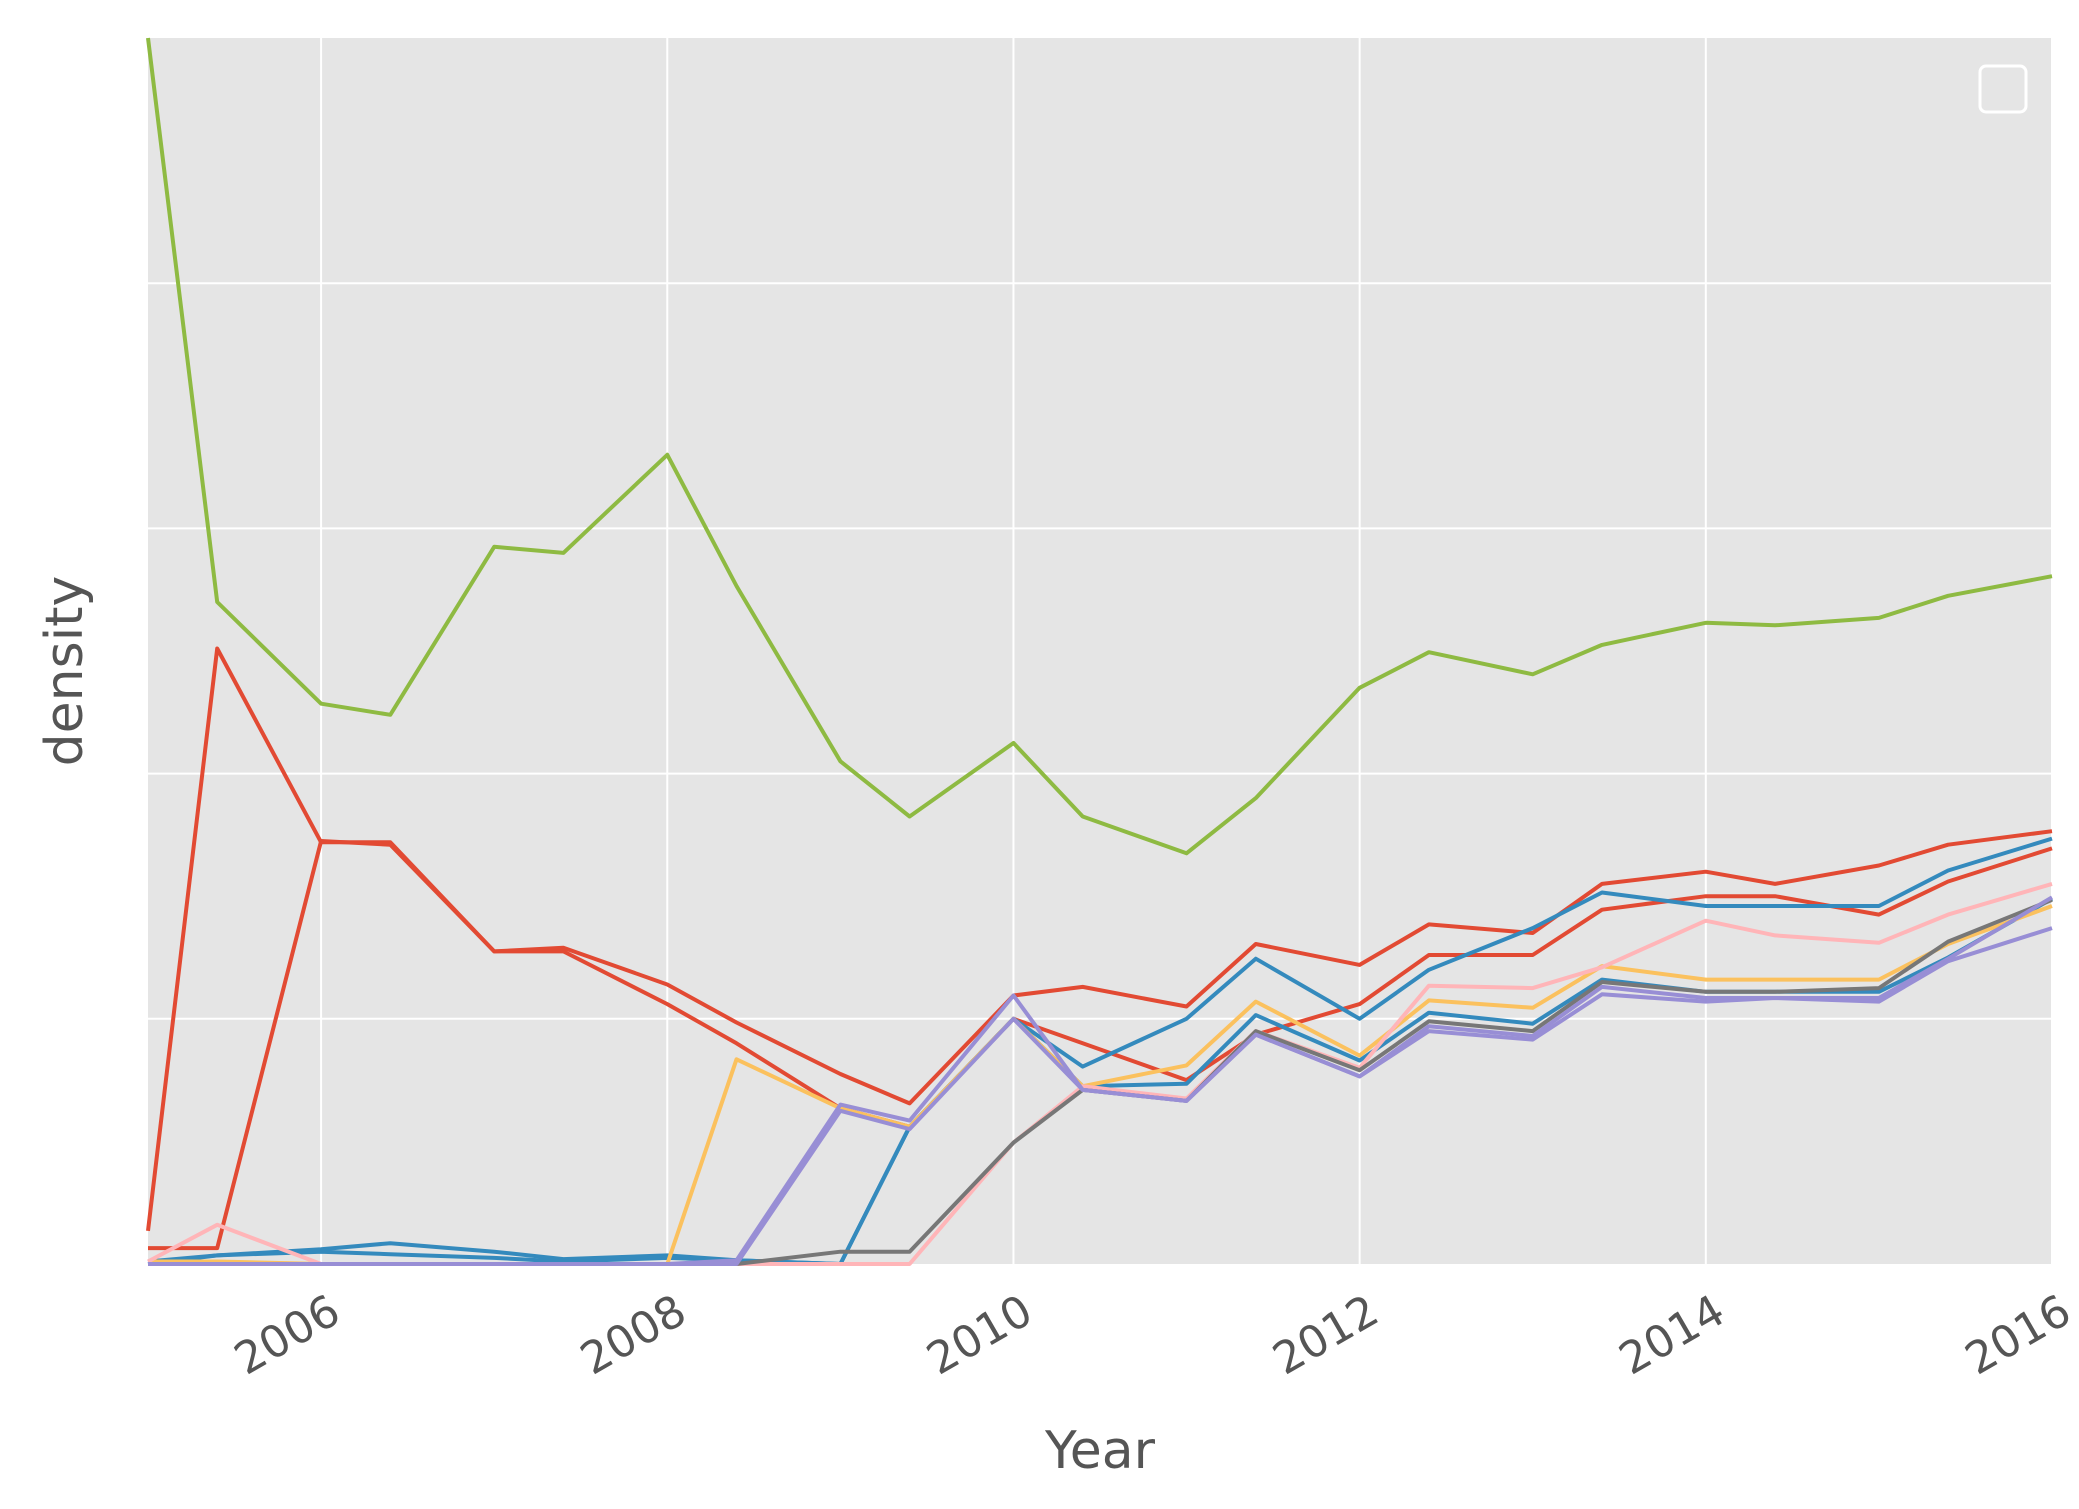 The width and height of the screenshot is (2079, 1509). I want to click on y-axis-label: density, so click(65, 671).